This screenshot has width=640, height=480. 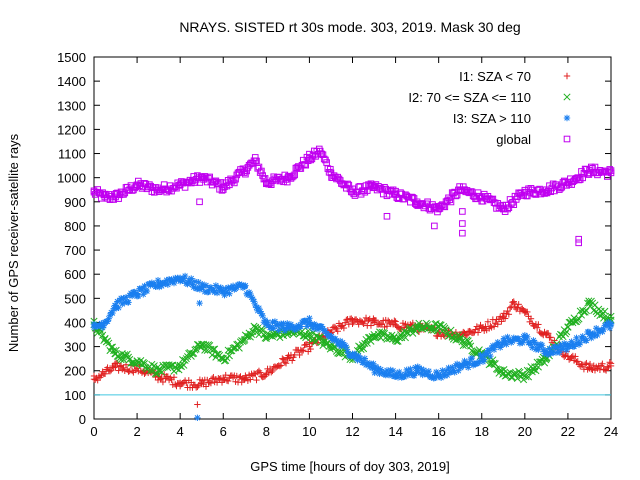 I want to click on y-tick-label: 1100, so click(x=72, y=154).